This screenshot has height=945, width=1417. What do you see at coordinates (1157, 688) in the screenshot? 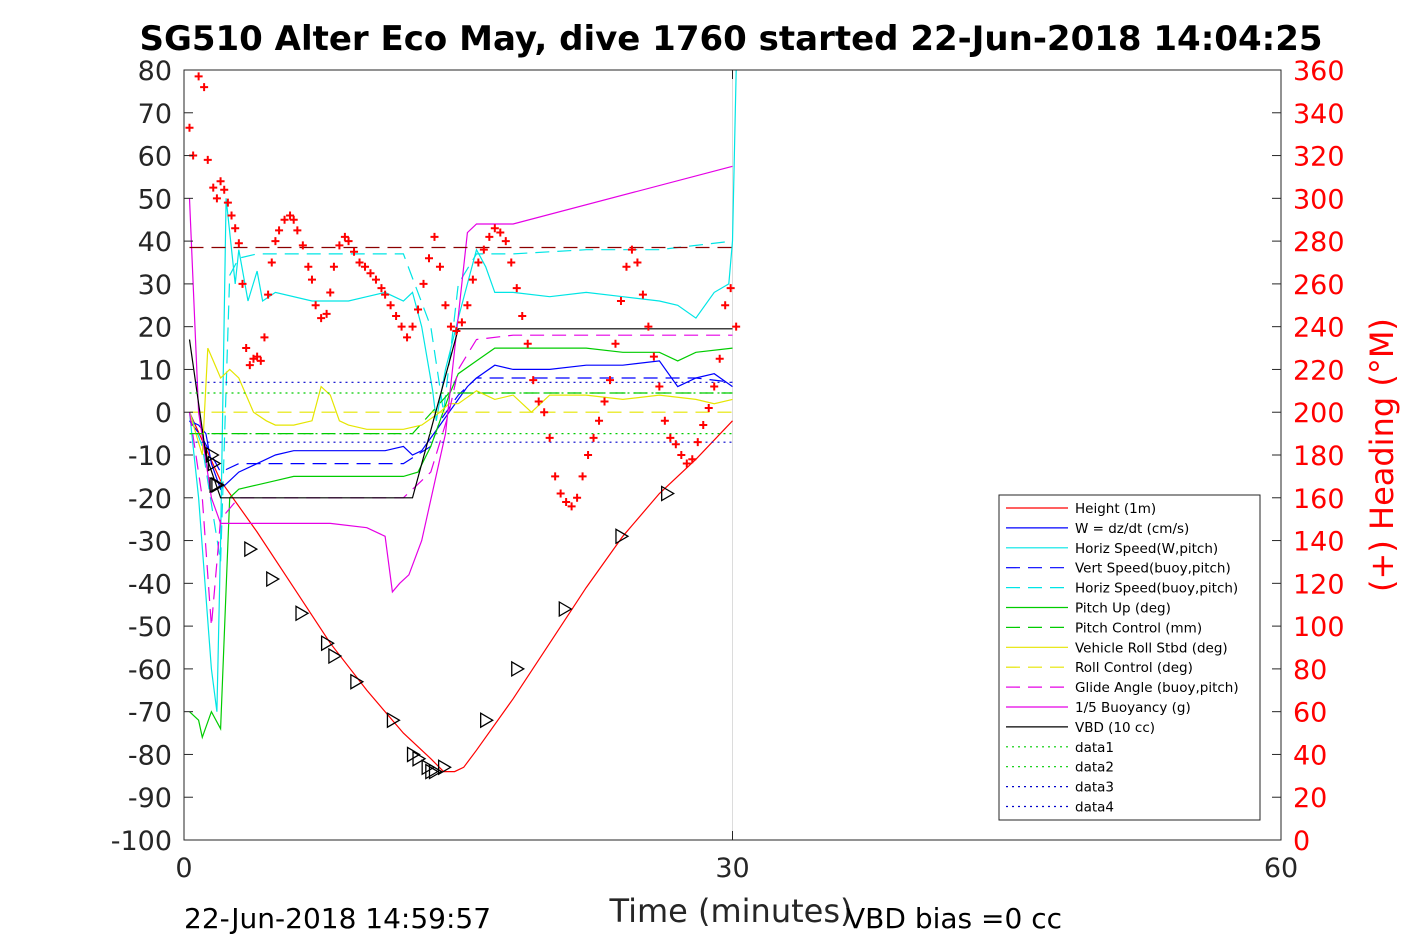
I see `legend-label: Glide Angle (buoy,pitch)` at bounding box center [1157, 688].